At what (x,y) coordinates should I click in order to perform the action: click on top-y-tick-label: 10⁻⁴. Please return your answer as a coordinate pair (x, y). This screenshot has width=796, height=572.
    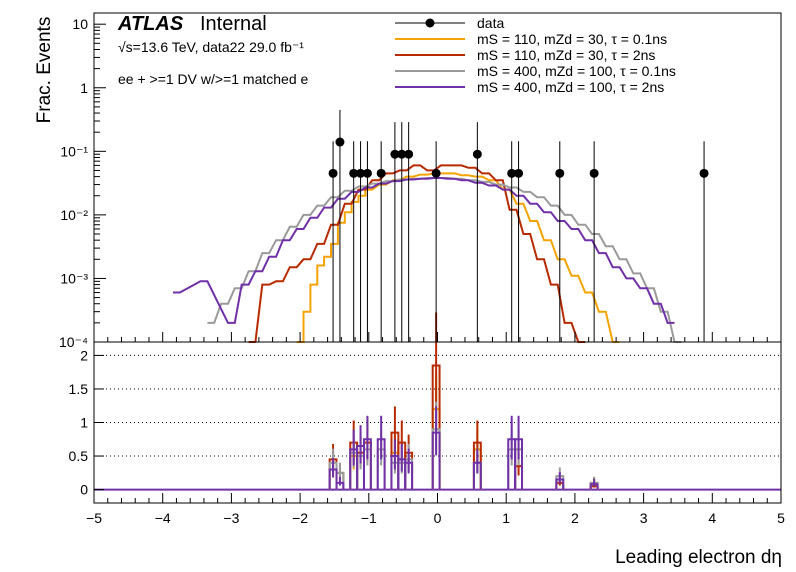
    Looking at the image, I should click on (73, 342).